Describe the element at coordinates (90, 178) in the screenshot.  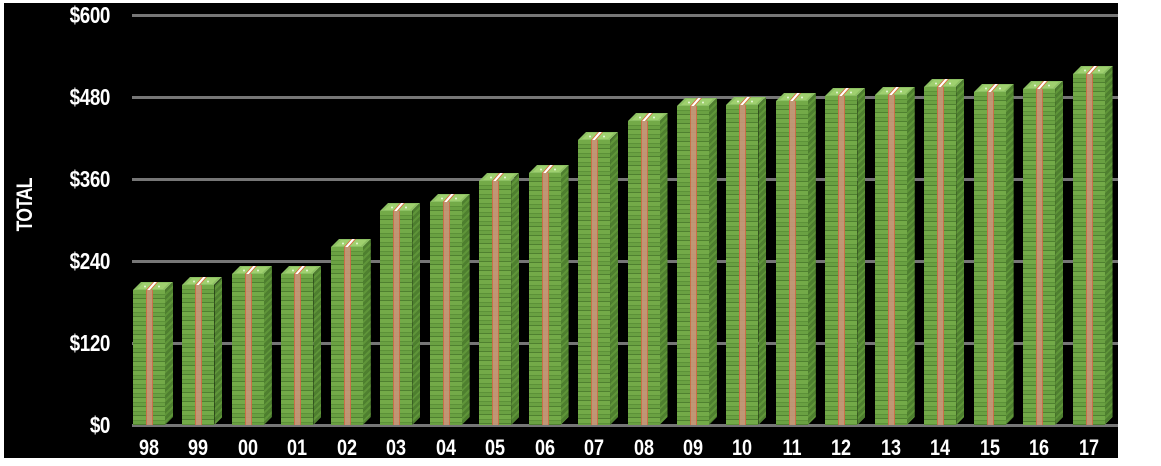
I see `y-tick-label: $360` at that location.